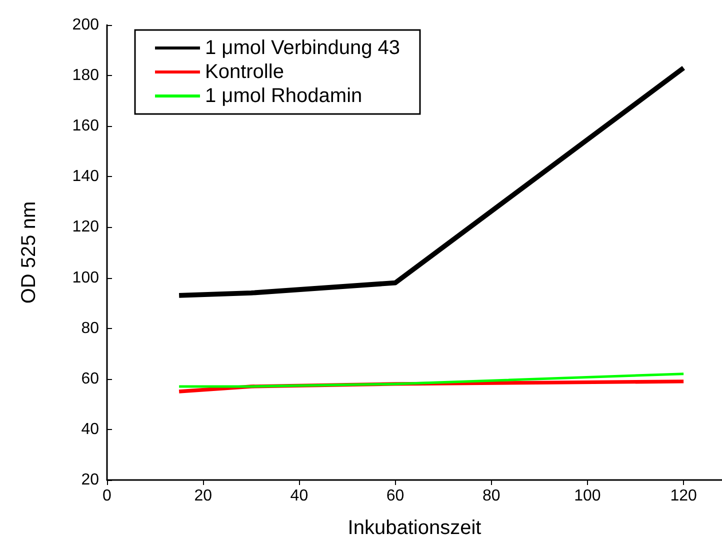  What do you see at coordinates (283, 96) in the screenshot?
I see `legend-label: 1 μmol Rhodamin` at bounding box center [283, 96].